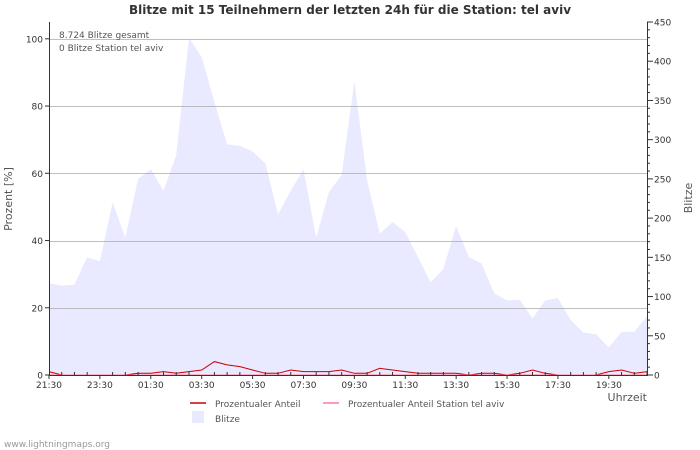 The height and width of the screenshot is (450, 700). I want to click on legend-label-blitze: Blitze, so click(227, 420).